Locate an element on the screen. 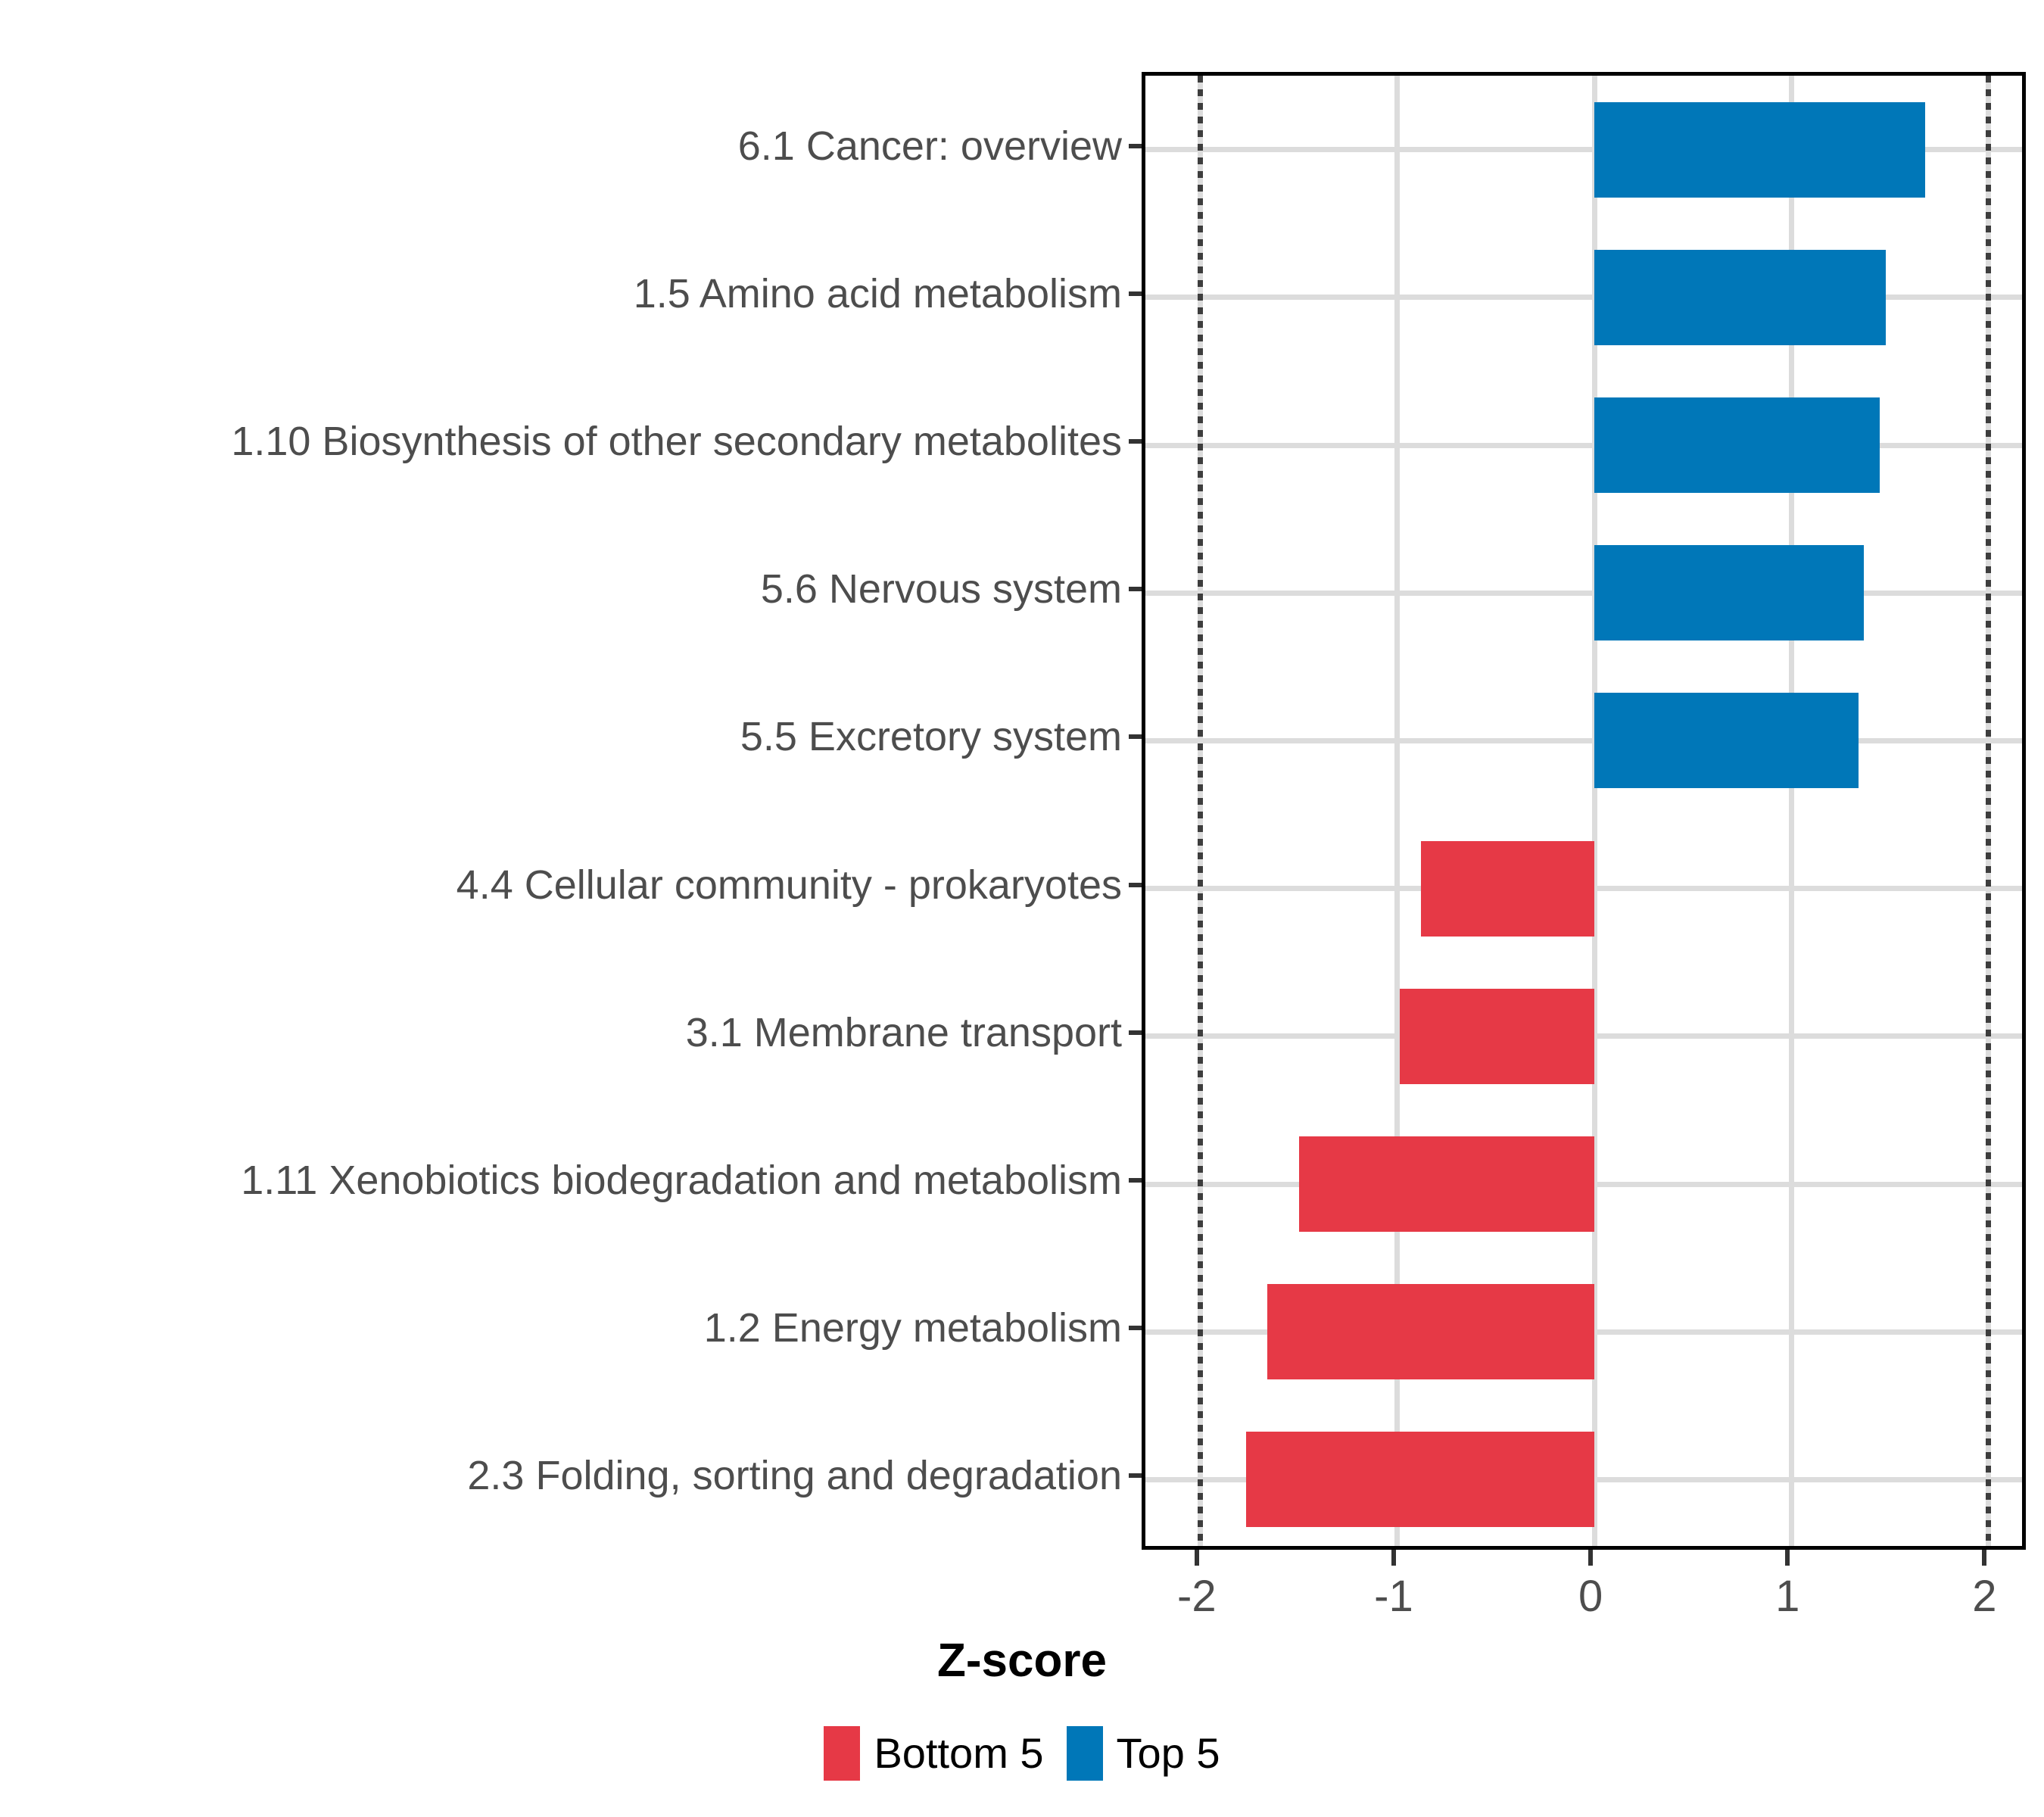  legend-item: Top 5 is located at coordinates (1143, 1753).